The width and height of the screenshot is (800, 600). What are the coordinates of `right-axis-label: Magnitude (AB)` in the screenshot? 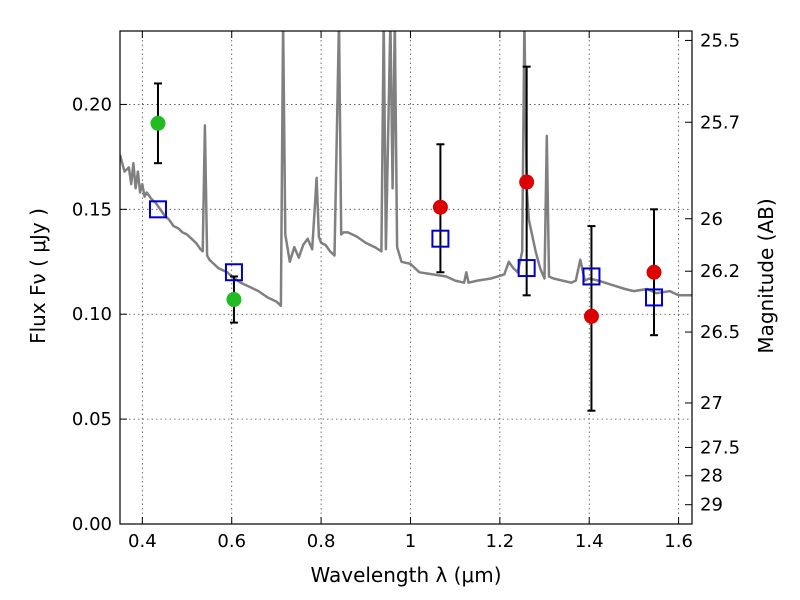 It's located at (766, 275).